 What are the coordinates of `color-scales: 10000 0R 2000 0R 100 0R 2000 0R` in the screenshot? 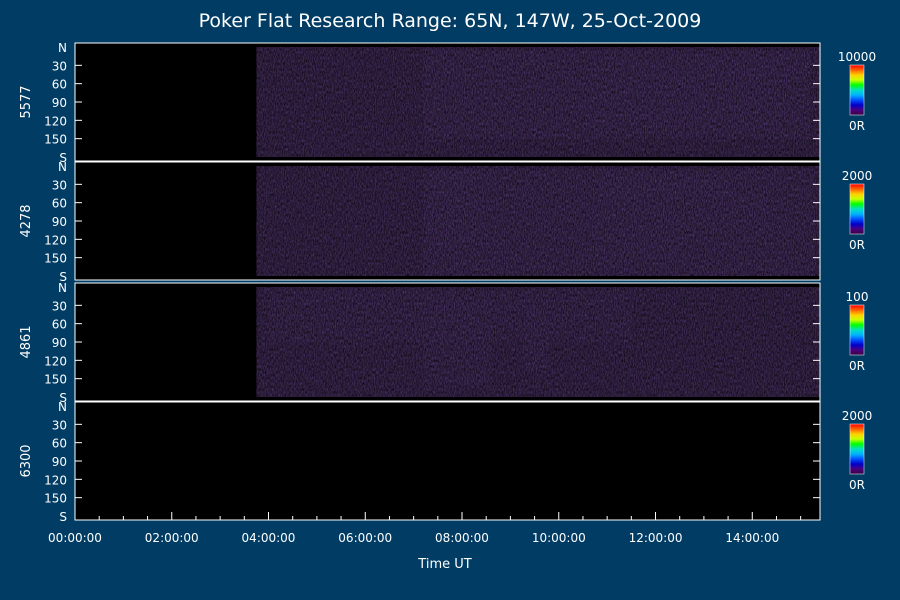 It's located at (857, 271).